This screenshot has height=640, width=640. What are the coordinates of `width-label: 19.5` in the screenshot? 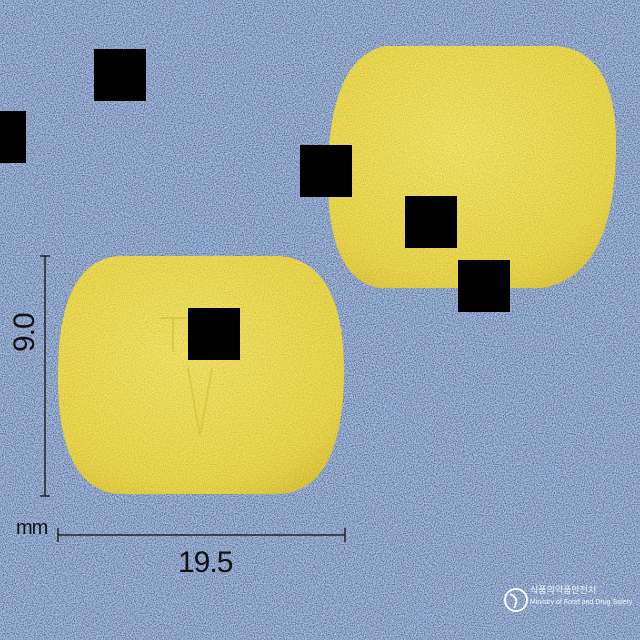 It's located at (205, 562).